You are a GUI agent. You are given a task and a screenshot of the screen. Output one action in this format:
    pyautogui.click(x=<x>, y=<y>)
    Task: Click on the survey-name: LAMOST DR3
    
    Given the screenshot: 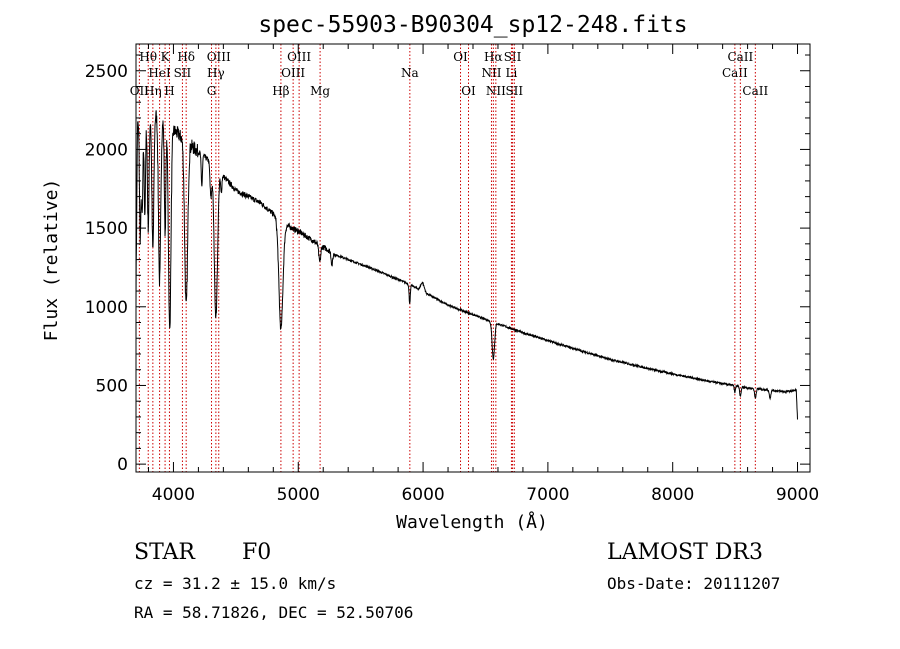 What is the action you would take?
    pyautogui.click(x=685, y=552)
    